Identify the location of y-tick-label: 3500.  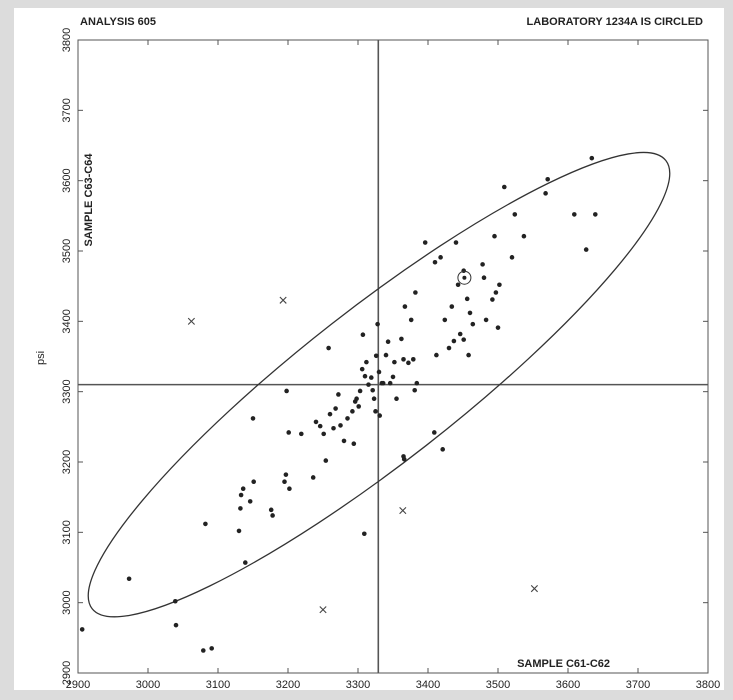
(67, 251).